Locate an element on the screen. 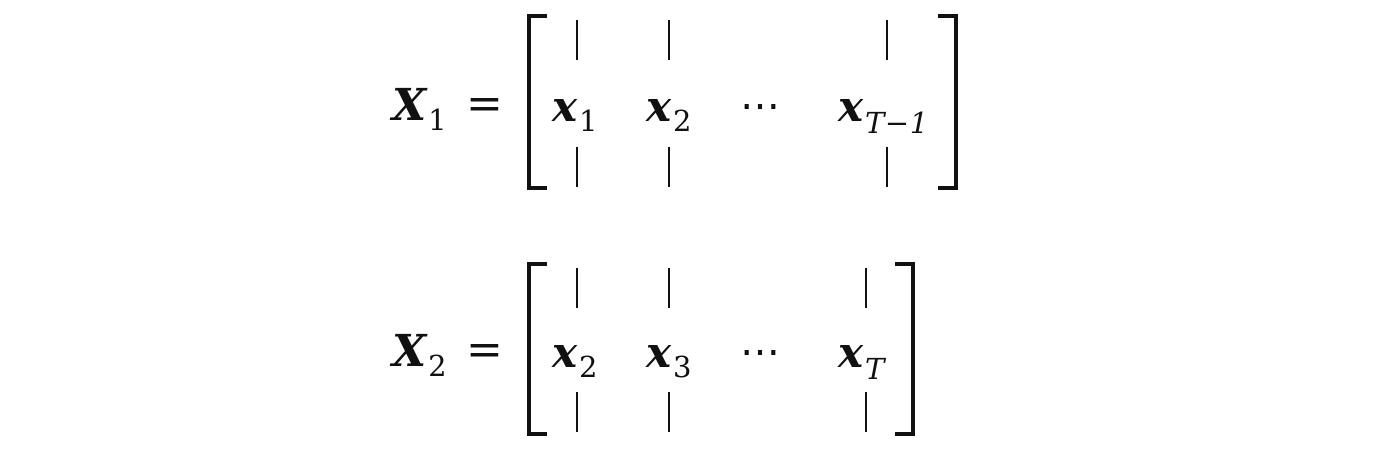 The height and width of the screenshot is (452, 1400). vector-subscript: T−1 is located at coordinates (897, 123).